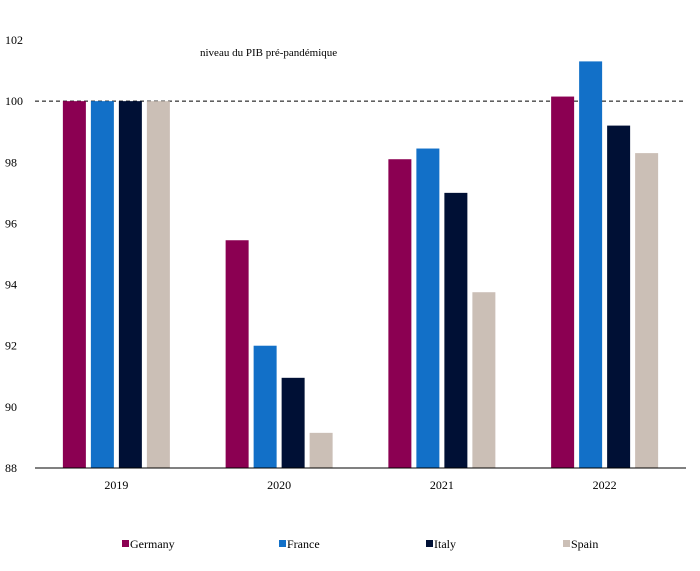 This screenshot has width=700, height=571. What do you see at coordinates (11, 223) in the screenshot?
I see `y-tick-label: 96` at bounding box center [11, 223].